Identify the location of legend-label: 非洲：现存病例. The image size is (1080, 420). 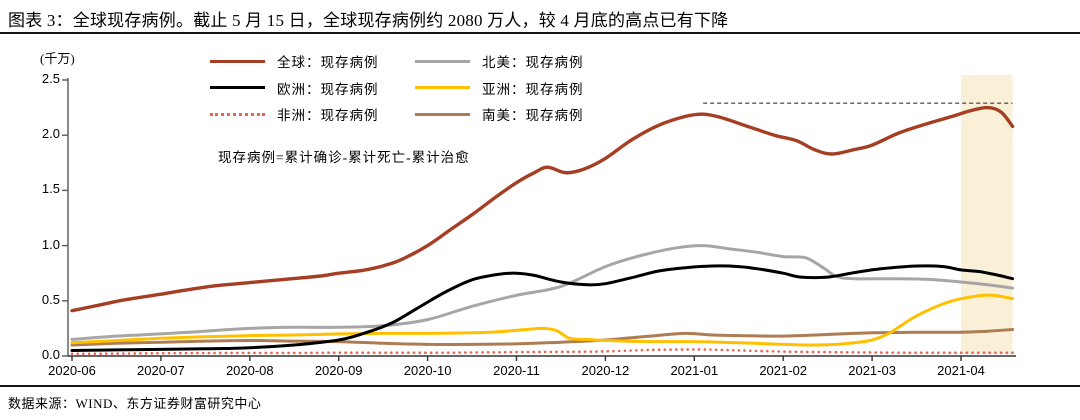
(328, 115).